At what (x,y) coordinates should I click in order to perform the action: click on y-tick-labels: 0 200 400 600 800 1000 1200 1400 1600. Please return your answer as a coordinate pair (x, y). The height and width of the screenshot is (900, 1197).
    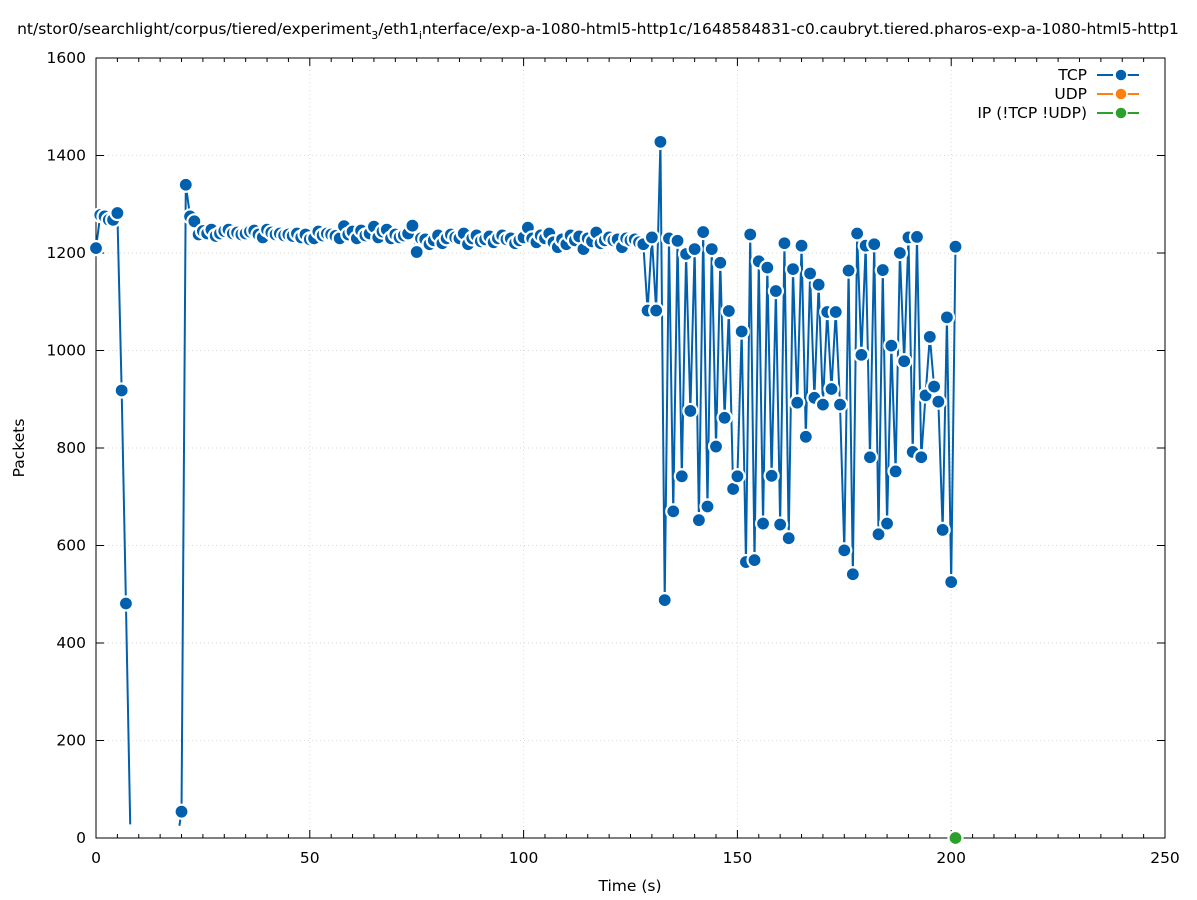
    Looking at the image, I should click on (66, 448).